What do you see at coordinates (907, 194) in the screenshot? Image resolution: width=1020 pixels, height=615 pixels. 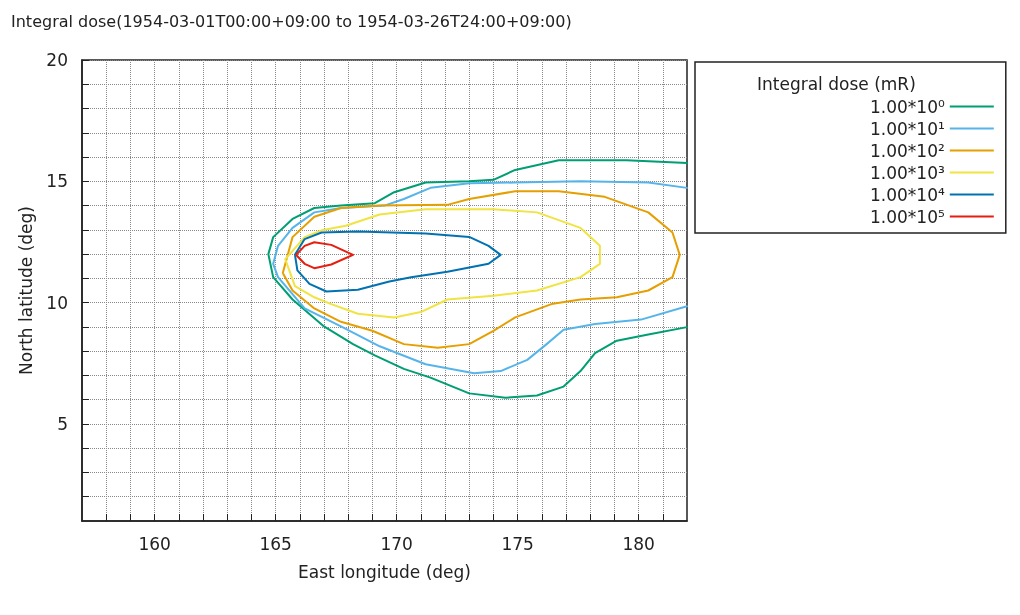 I see `legend-label: 1.00*10⁴` at bounding box center [907, 194].